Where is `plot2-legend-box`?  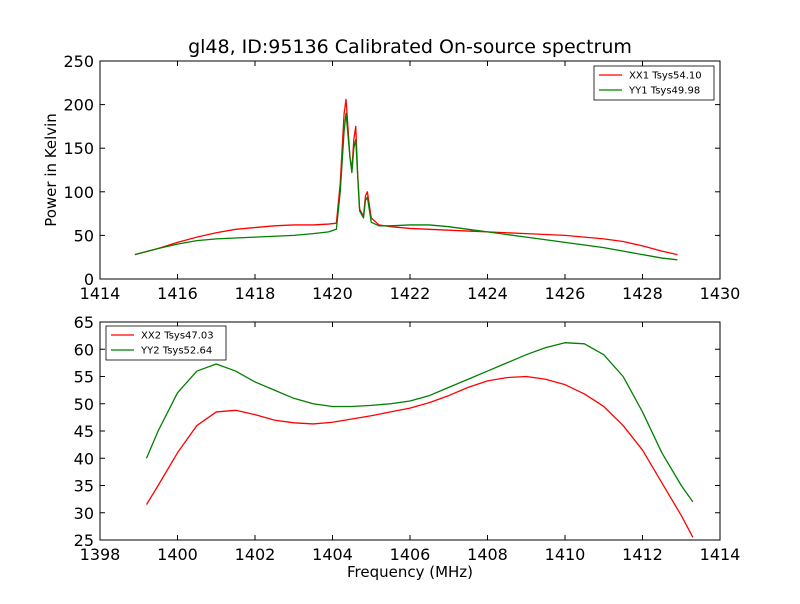 plot2-legend-box is located at coordinates (166, 343).